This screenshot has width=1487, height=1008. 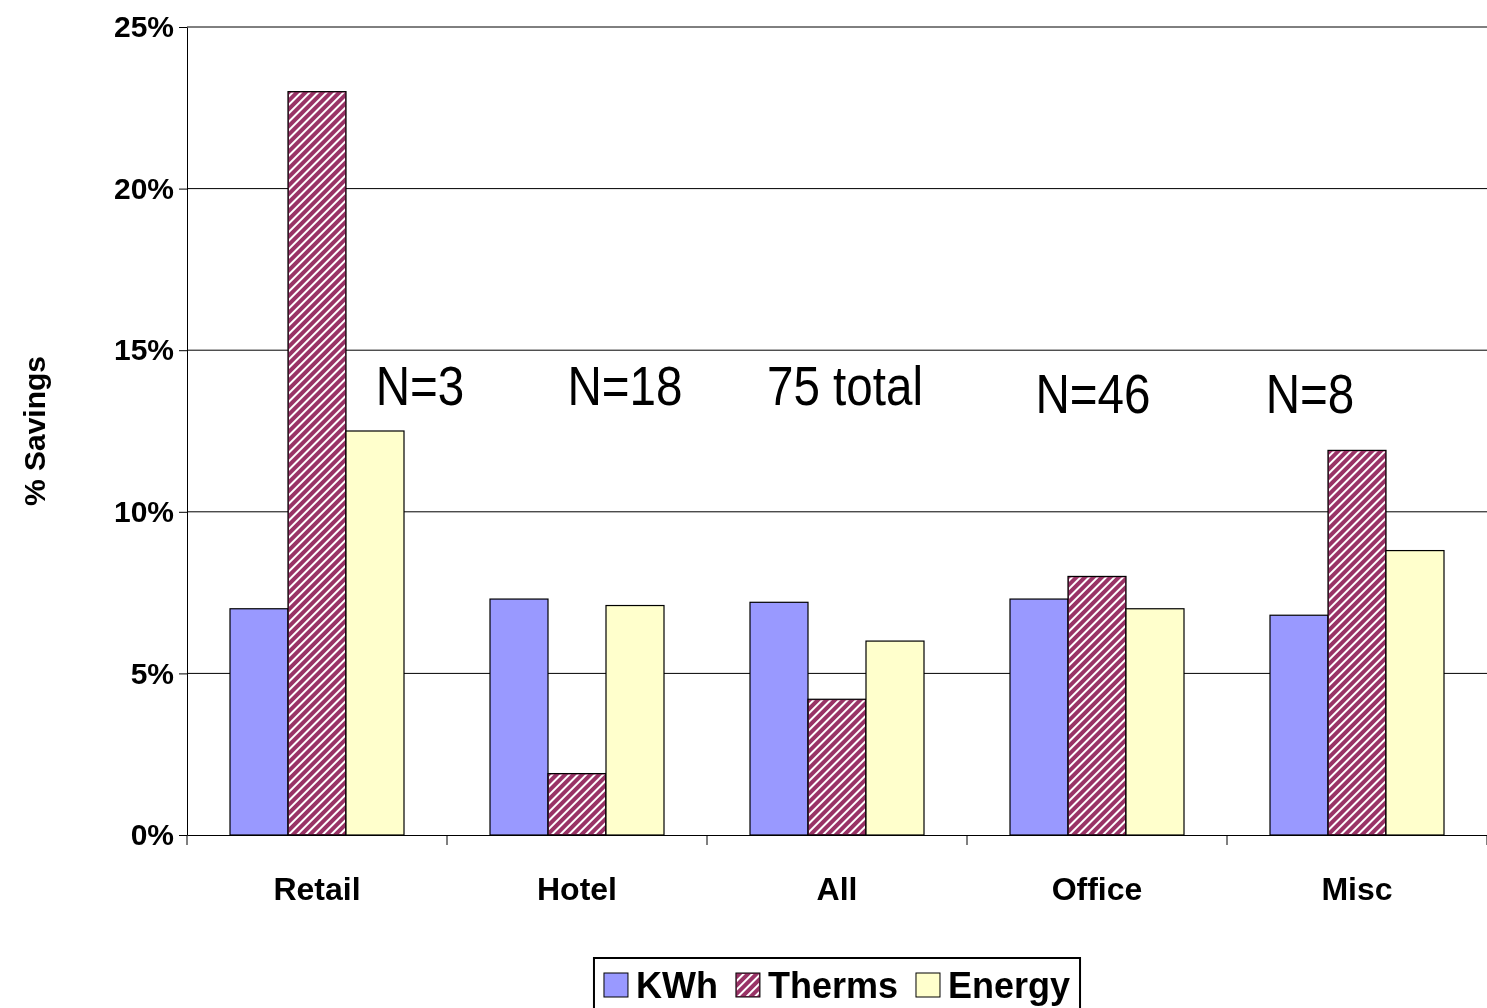 What do you see at coordinates (676, 985) in the screenshot?
I see `legend-label: KWh` at bounding box center [676, 985].